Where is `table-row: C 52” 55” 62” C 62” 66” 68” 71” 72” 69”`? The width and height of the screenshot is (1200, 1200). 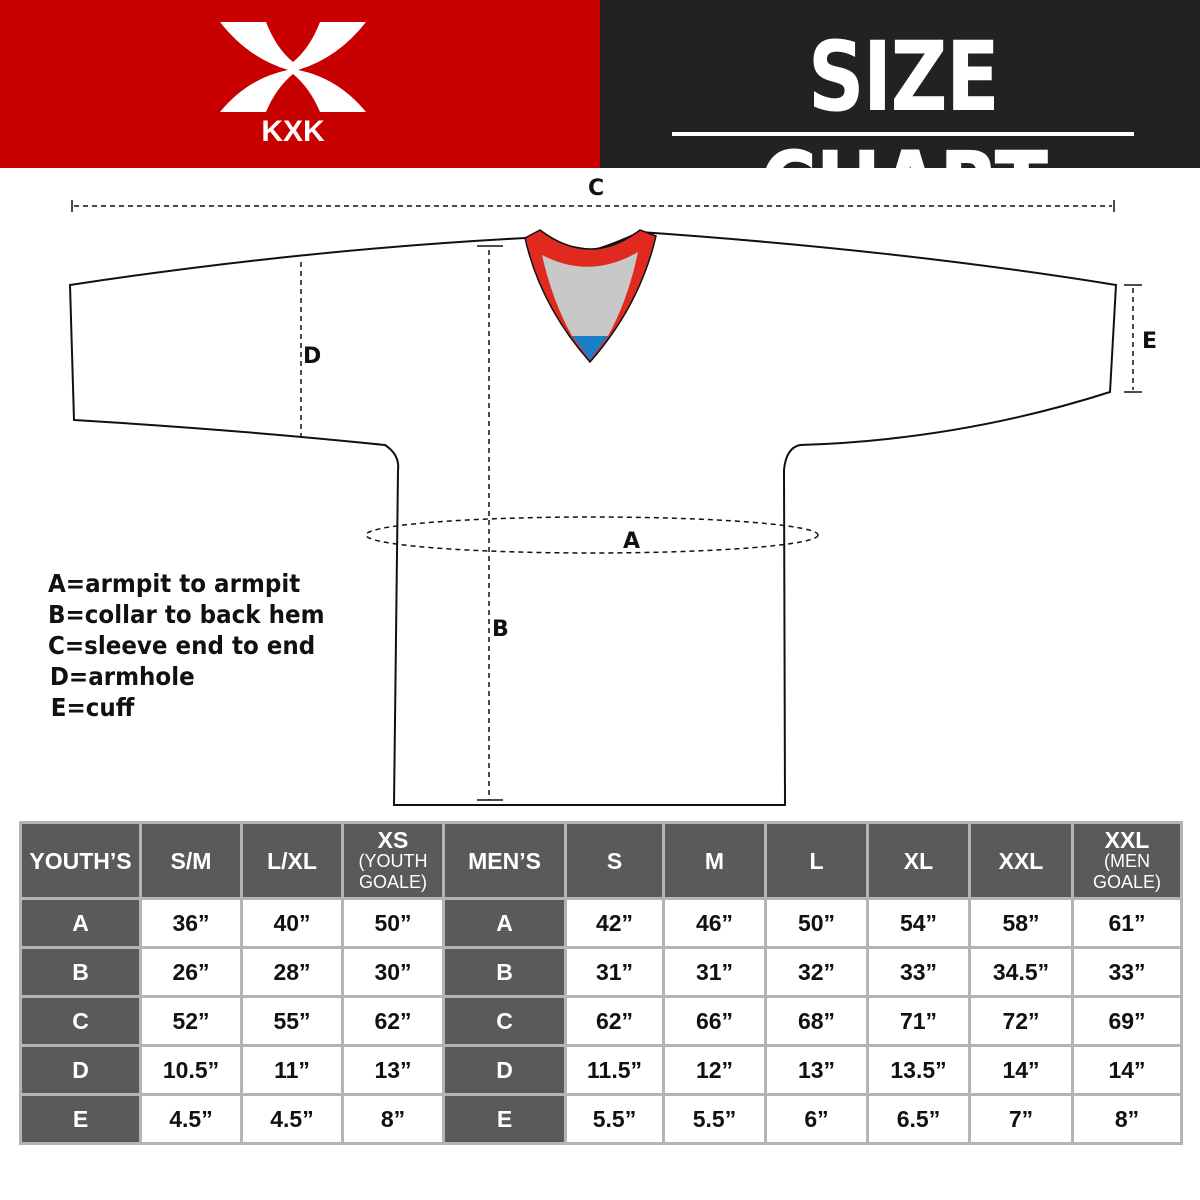
table-row: C 52” 55” 62” C 62” 66” 68” 71” 72” 69” is located at coordinates (601, 1021).